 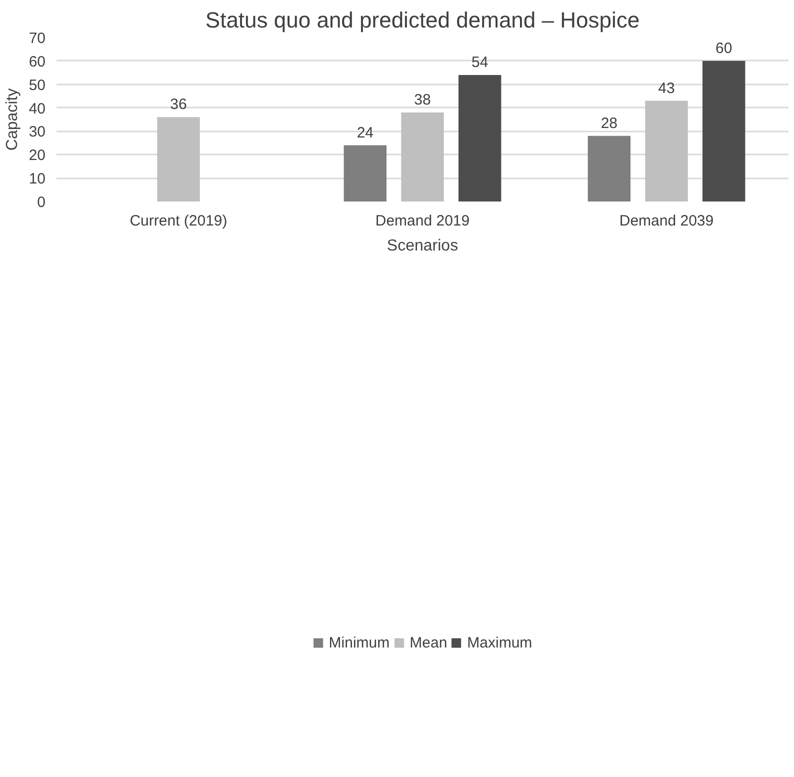 What do you see at coordinates (422, 221) in the screenshot?
I see `x-tick-label: Demand 2019` at bounding box center [422, 221].